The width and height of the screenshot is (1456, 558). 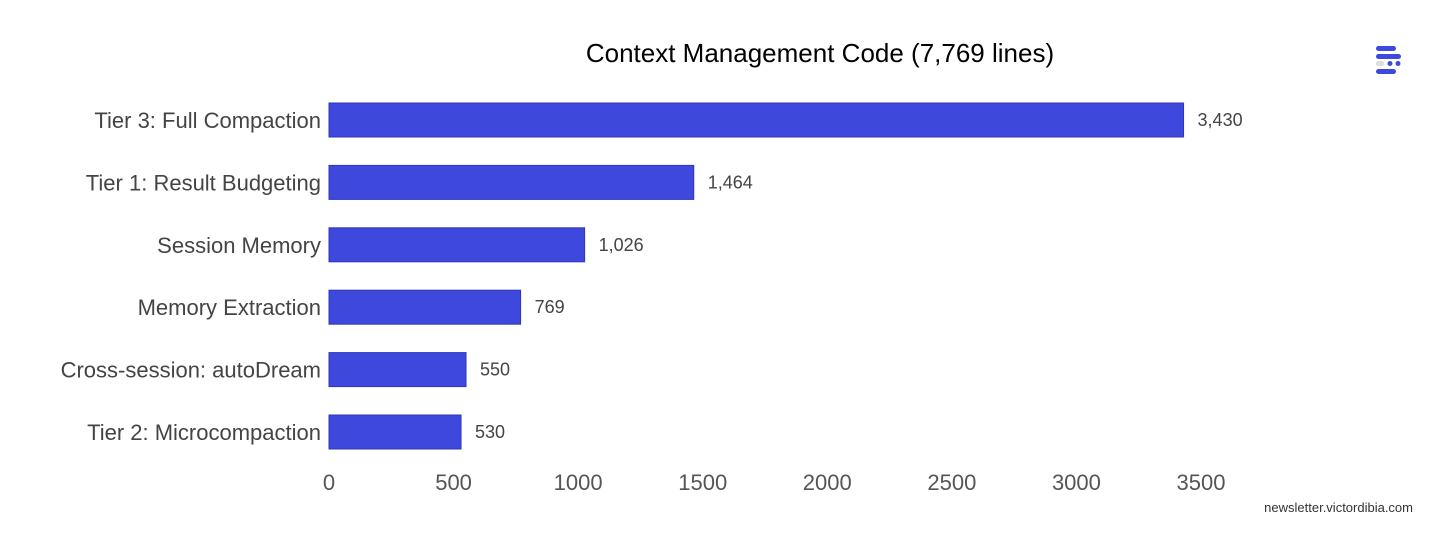 I want to click on data-label: 1,464, so click(x=730, y=182).